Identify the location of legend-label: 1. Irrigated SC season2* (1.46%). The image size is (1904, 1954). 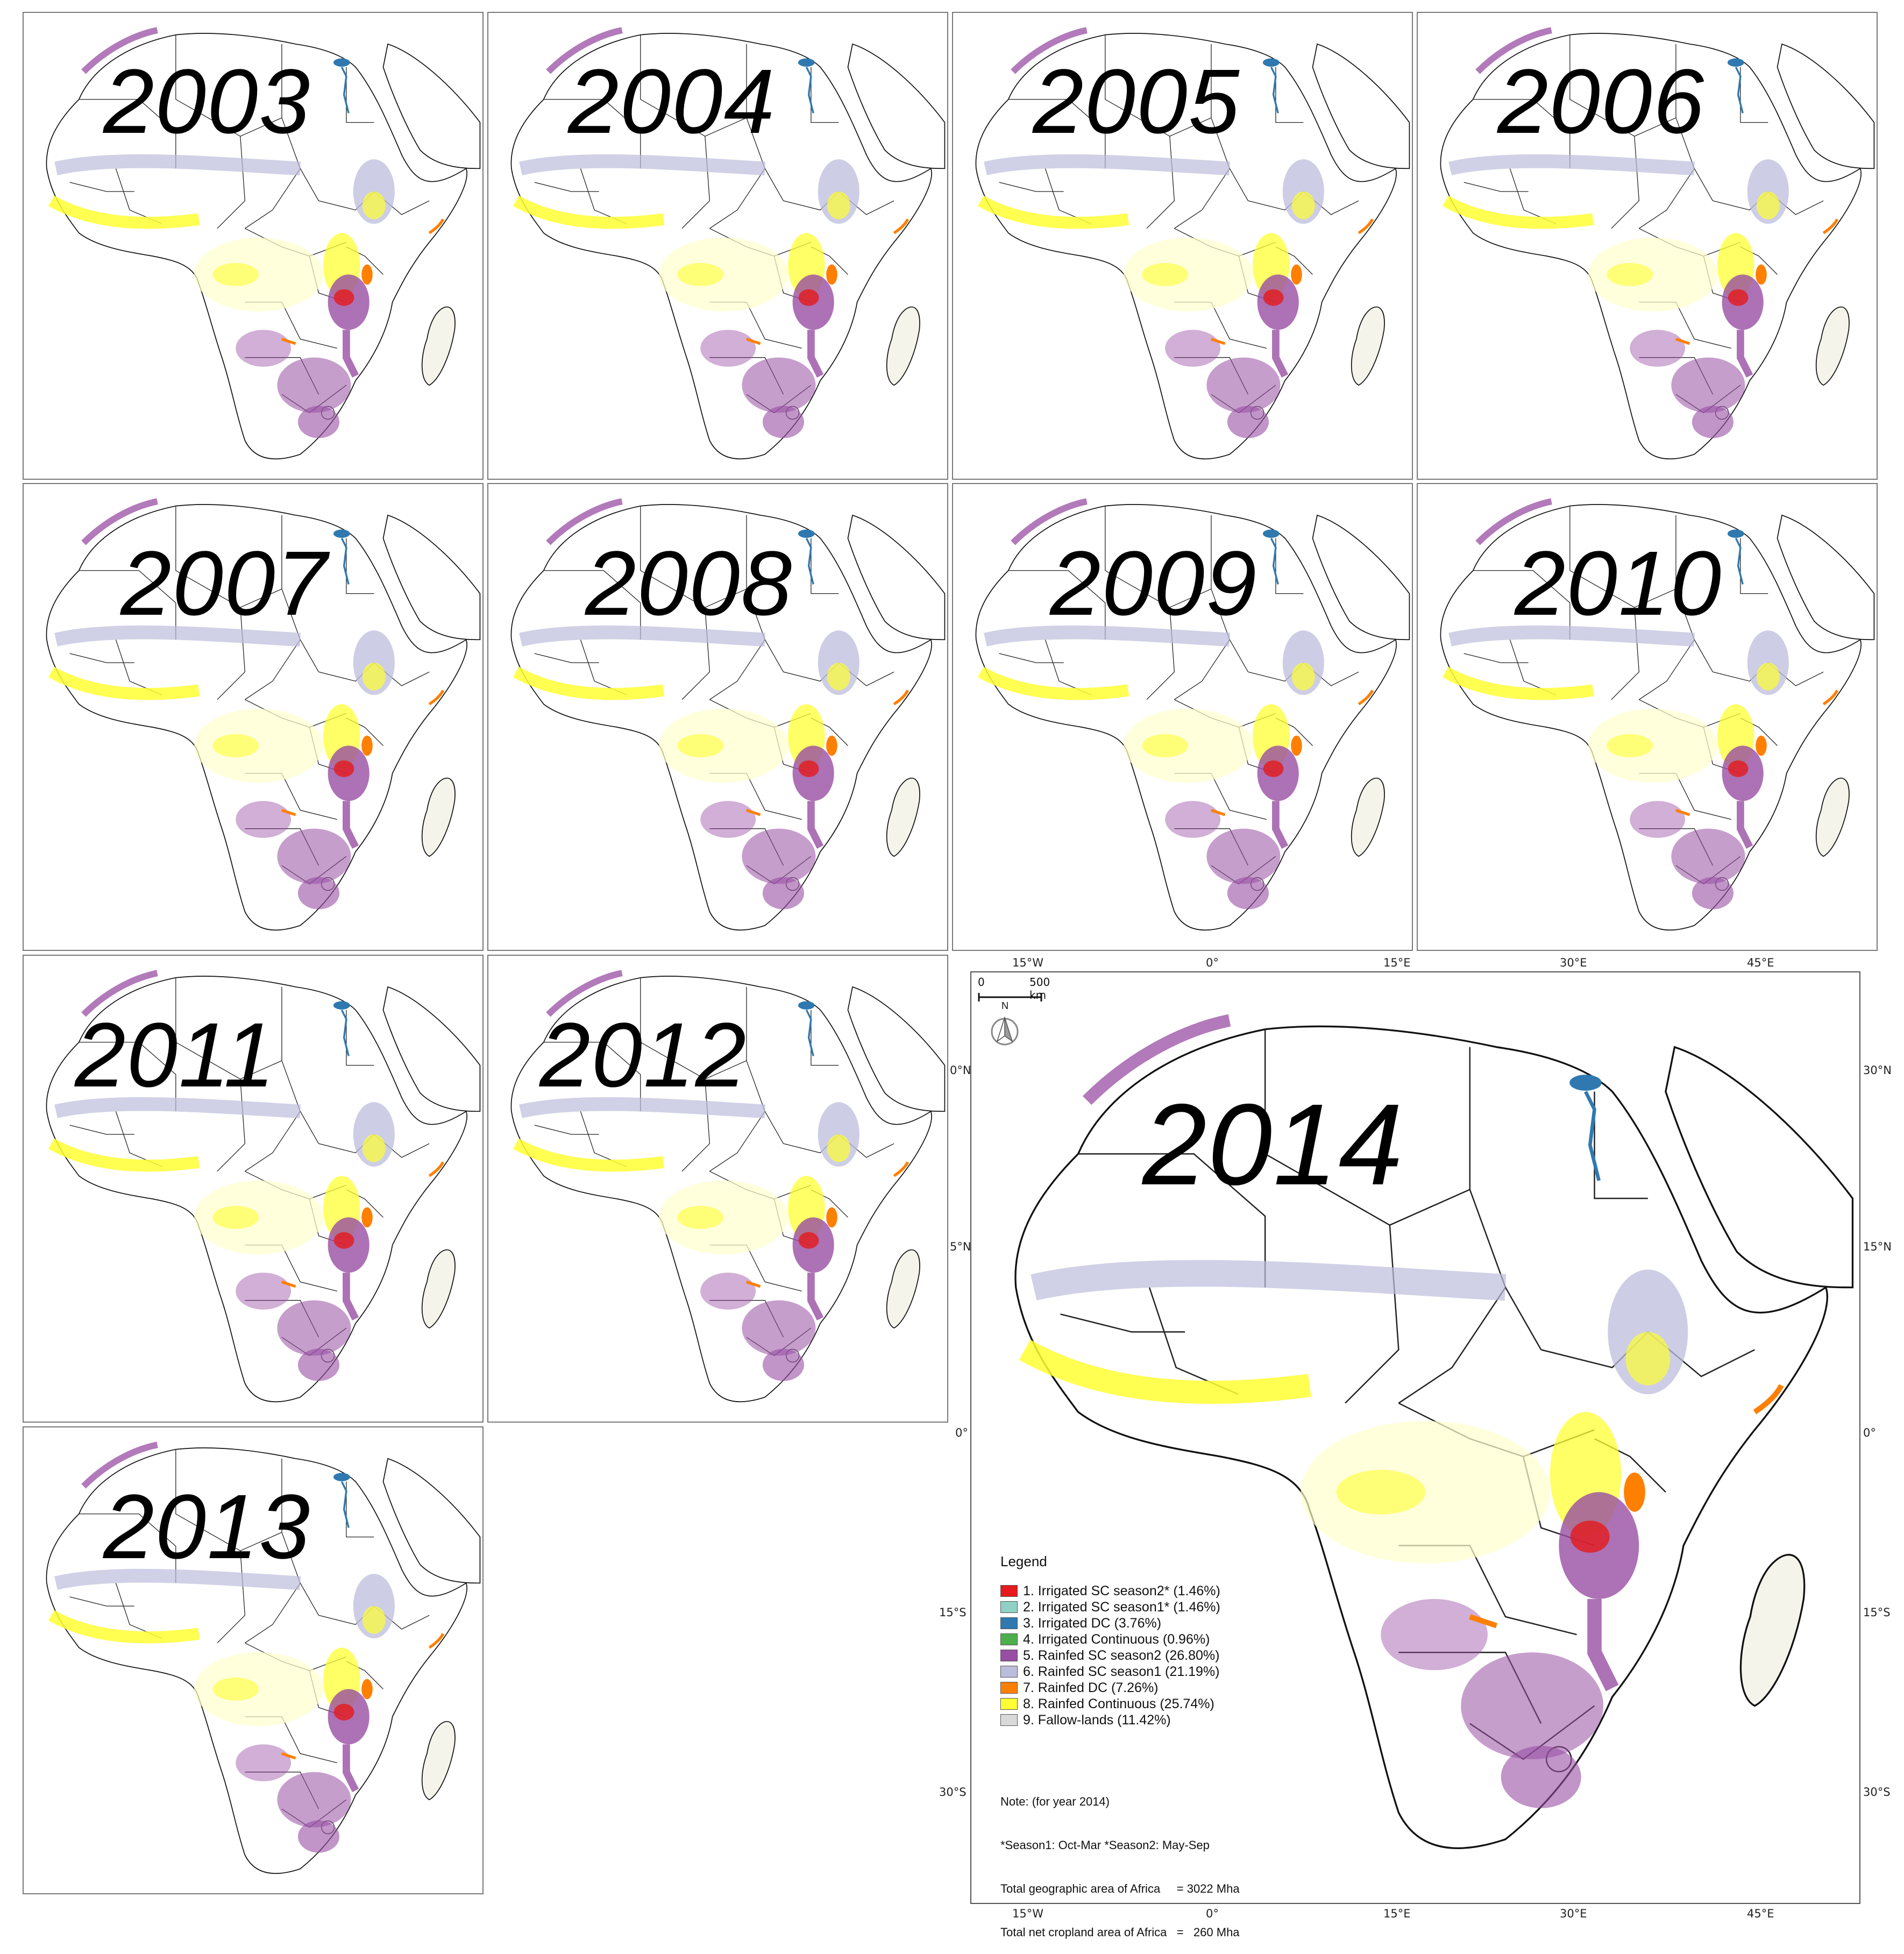
(1121, 1590).